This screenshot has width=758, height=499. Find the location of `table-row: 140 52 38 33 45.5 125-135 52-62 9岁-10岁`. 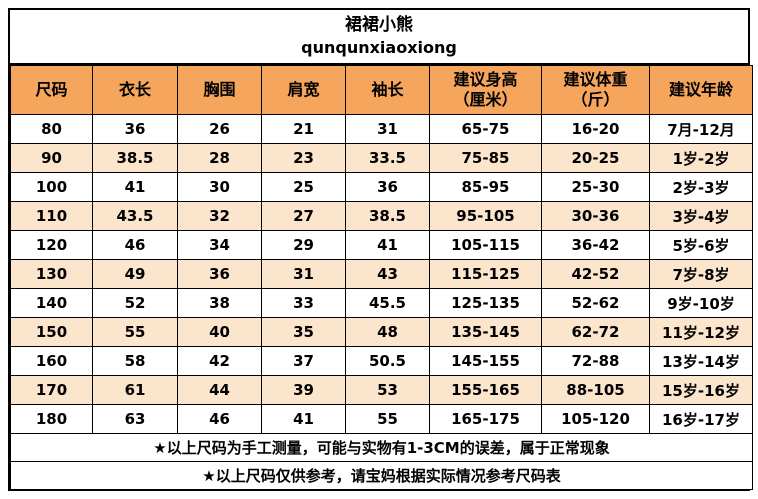

table-row: 140 52 38 33 45.5 125-135 52-62 9岁-10岁 is located at coordinates (381, 303).